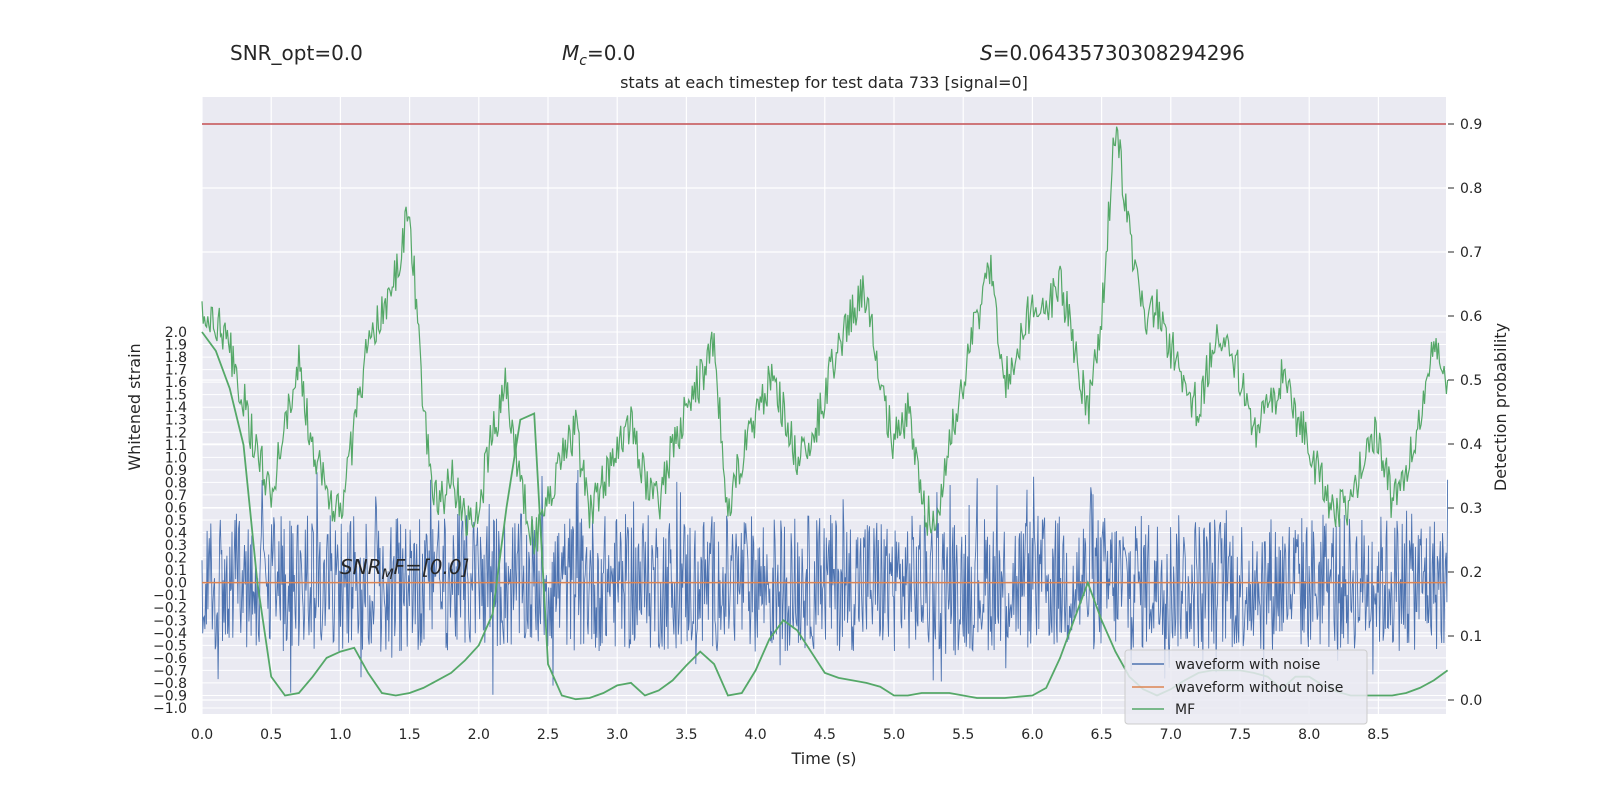  Describe the element at coordinates (823, 758) in the screenshot. I see `x-axis-label: Time (s)` at that location.